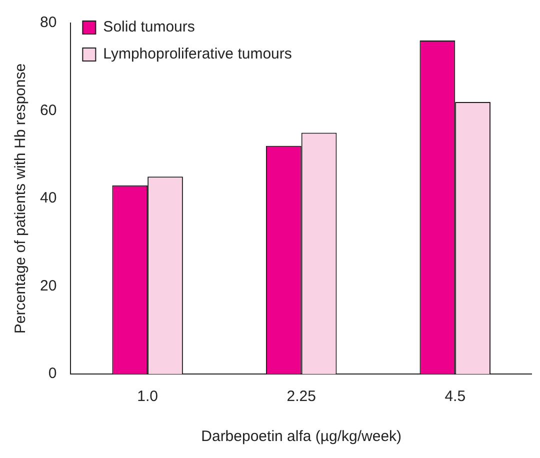 The width and height of the screenshot is (540, 458). What do you see at coordinates (301, 437) in the screenshot?
I see `x-axis-title: Darbepoetin alfa (µg/kg/week)` at bounding box center [301, 437].